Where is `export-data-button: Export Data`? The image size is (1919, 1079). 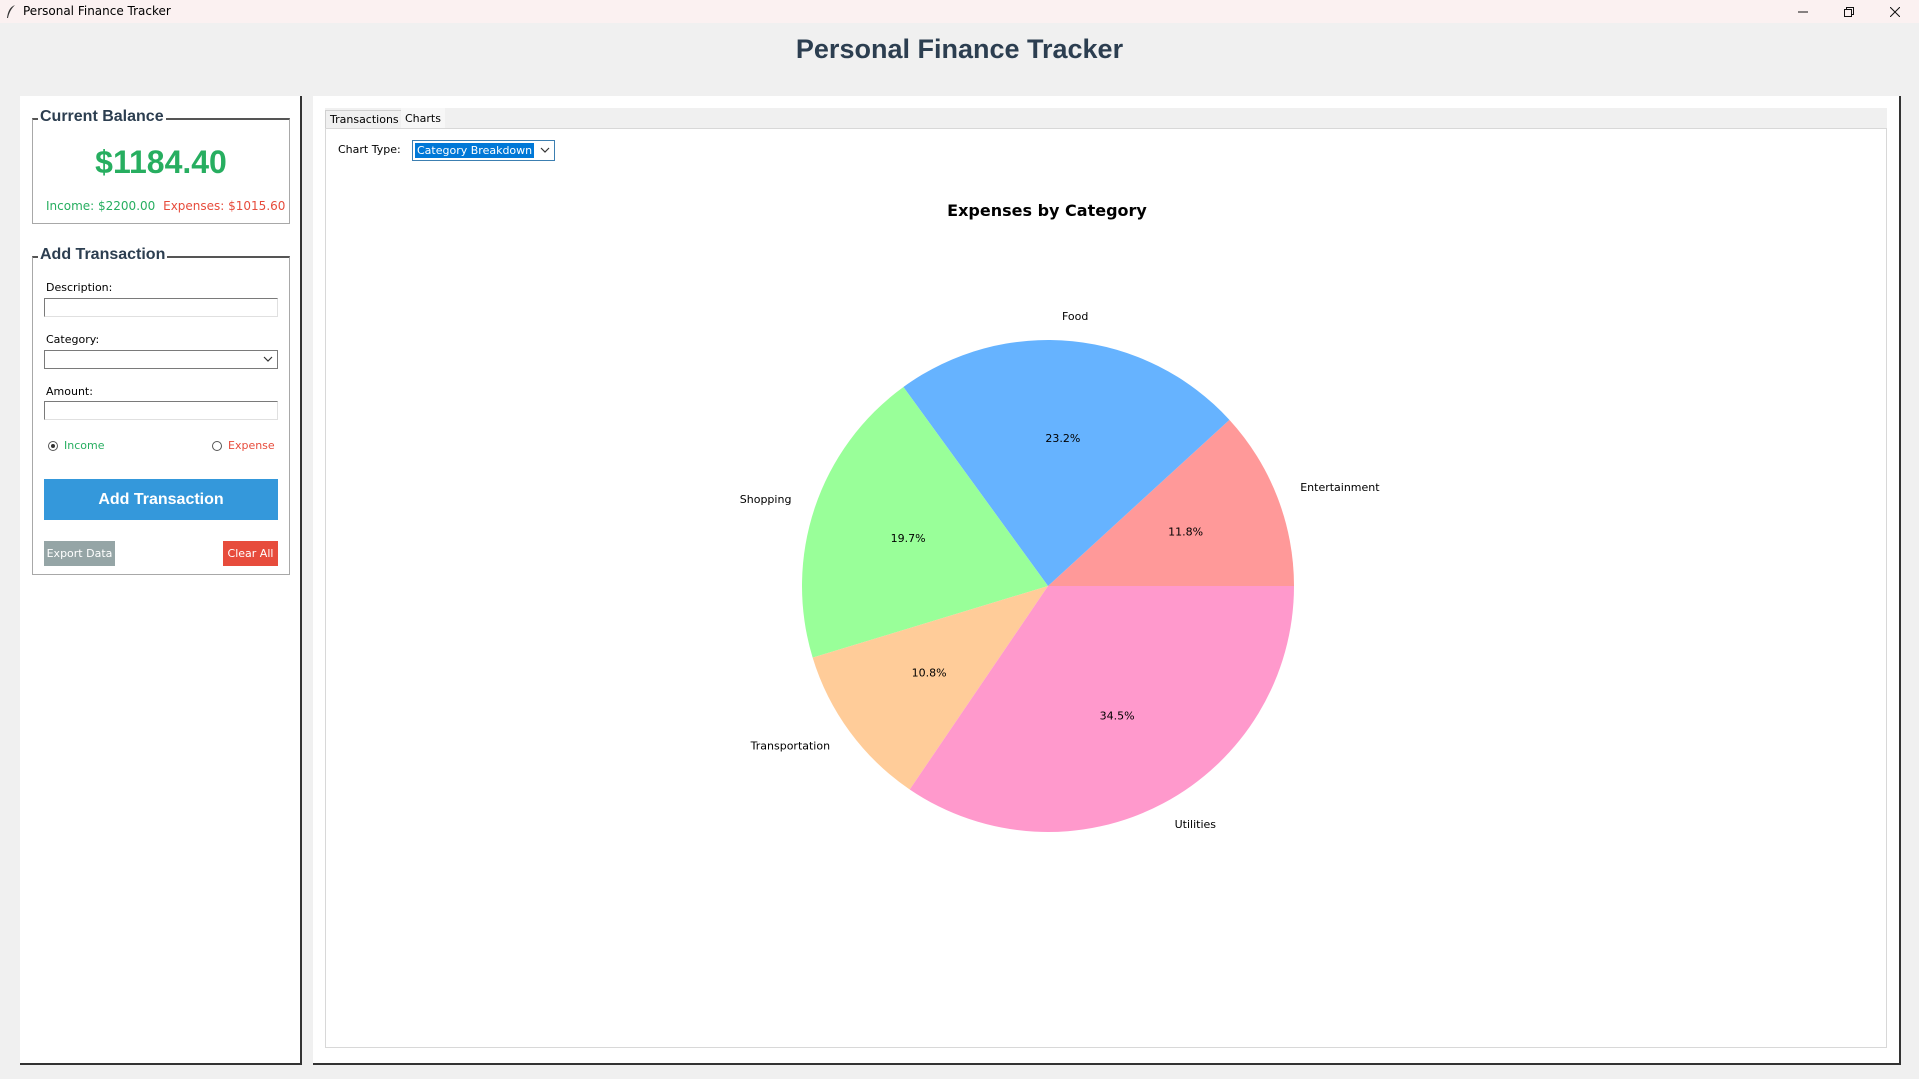 export-data-button: Export Data is located at coordinates (79, 553).